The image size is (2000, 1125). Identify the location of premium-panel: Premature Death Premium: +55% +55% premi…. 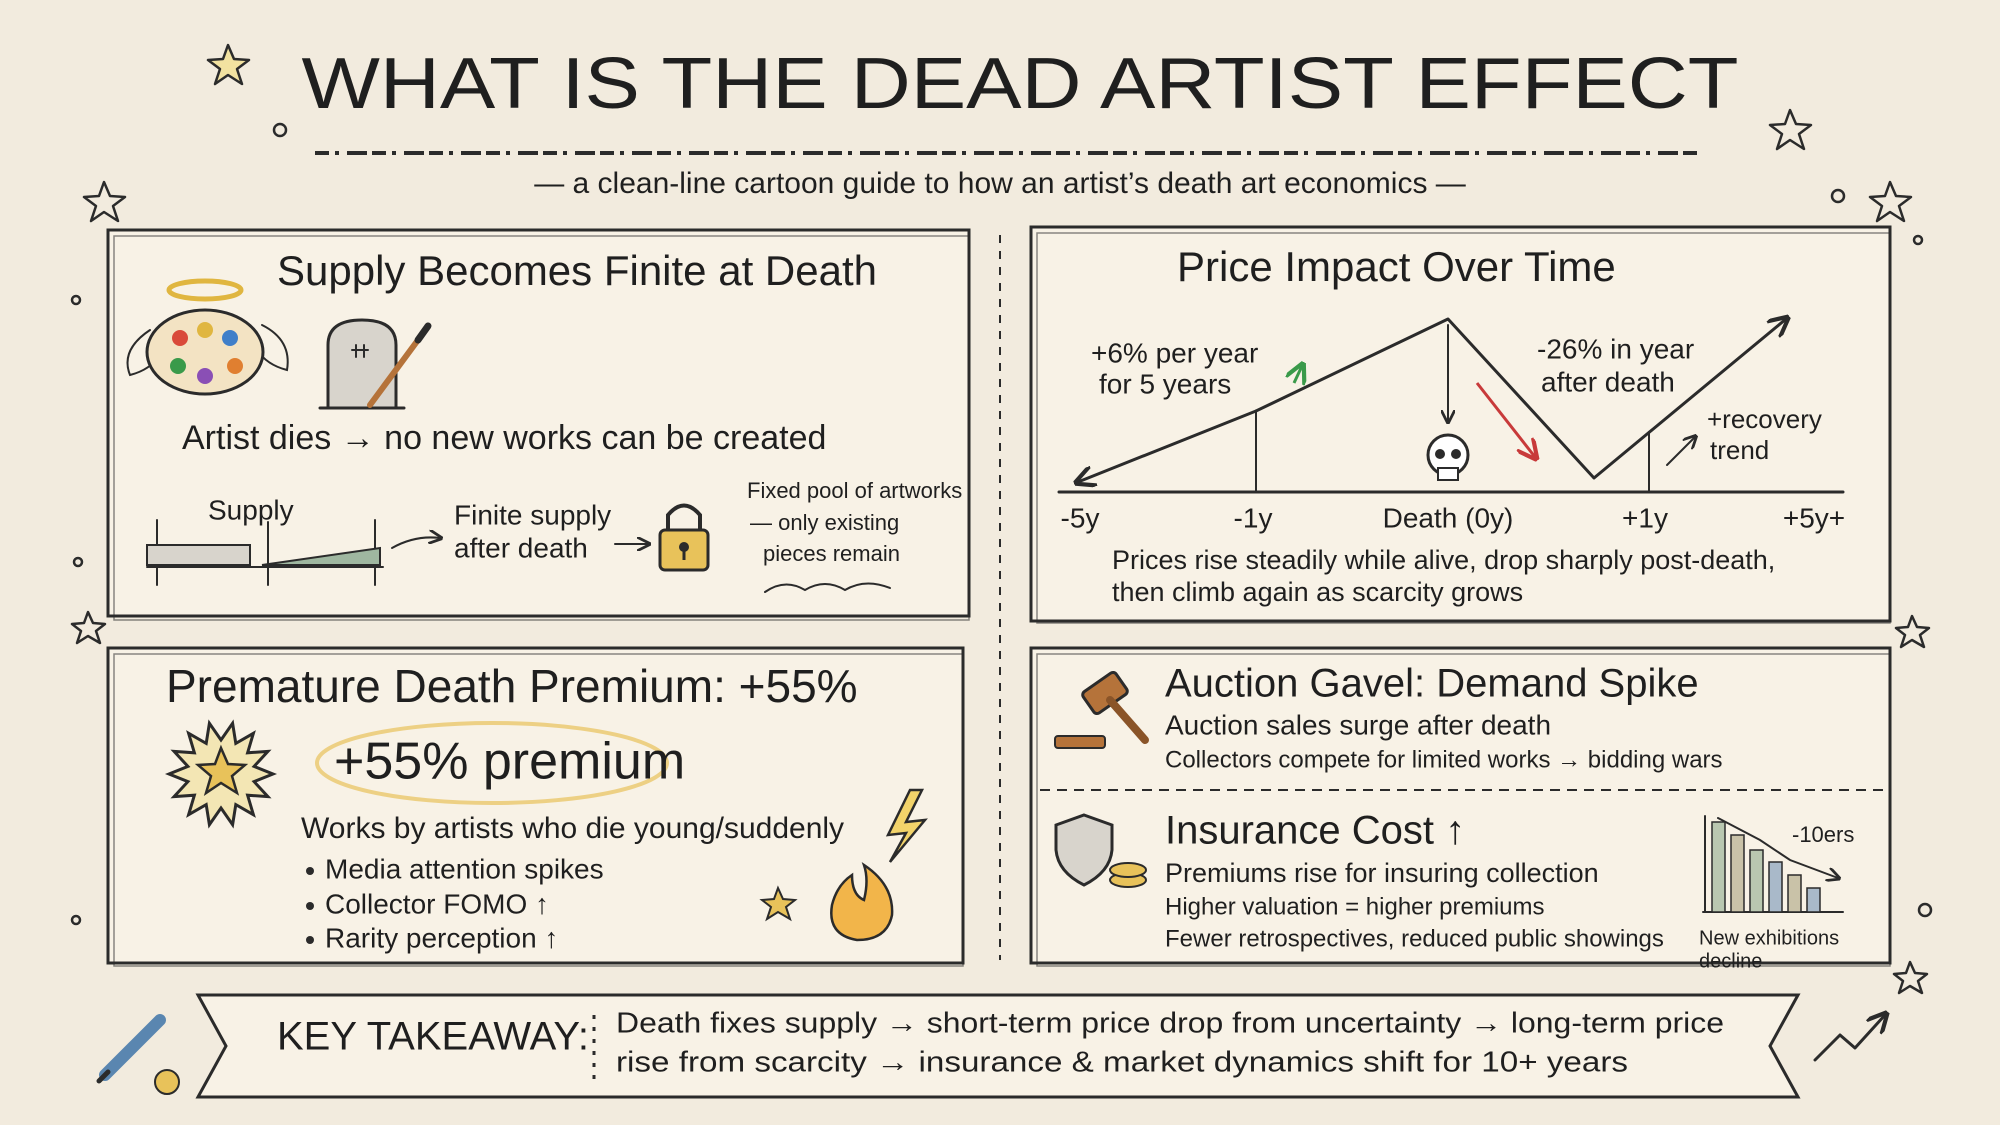
(535, 806).